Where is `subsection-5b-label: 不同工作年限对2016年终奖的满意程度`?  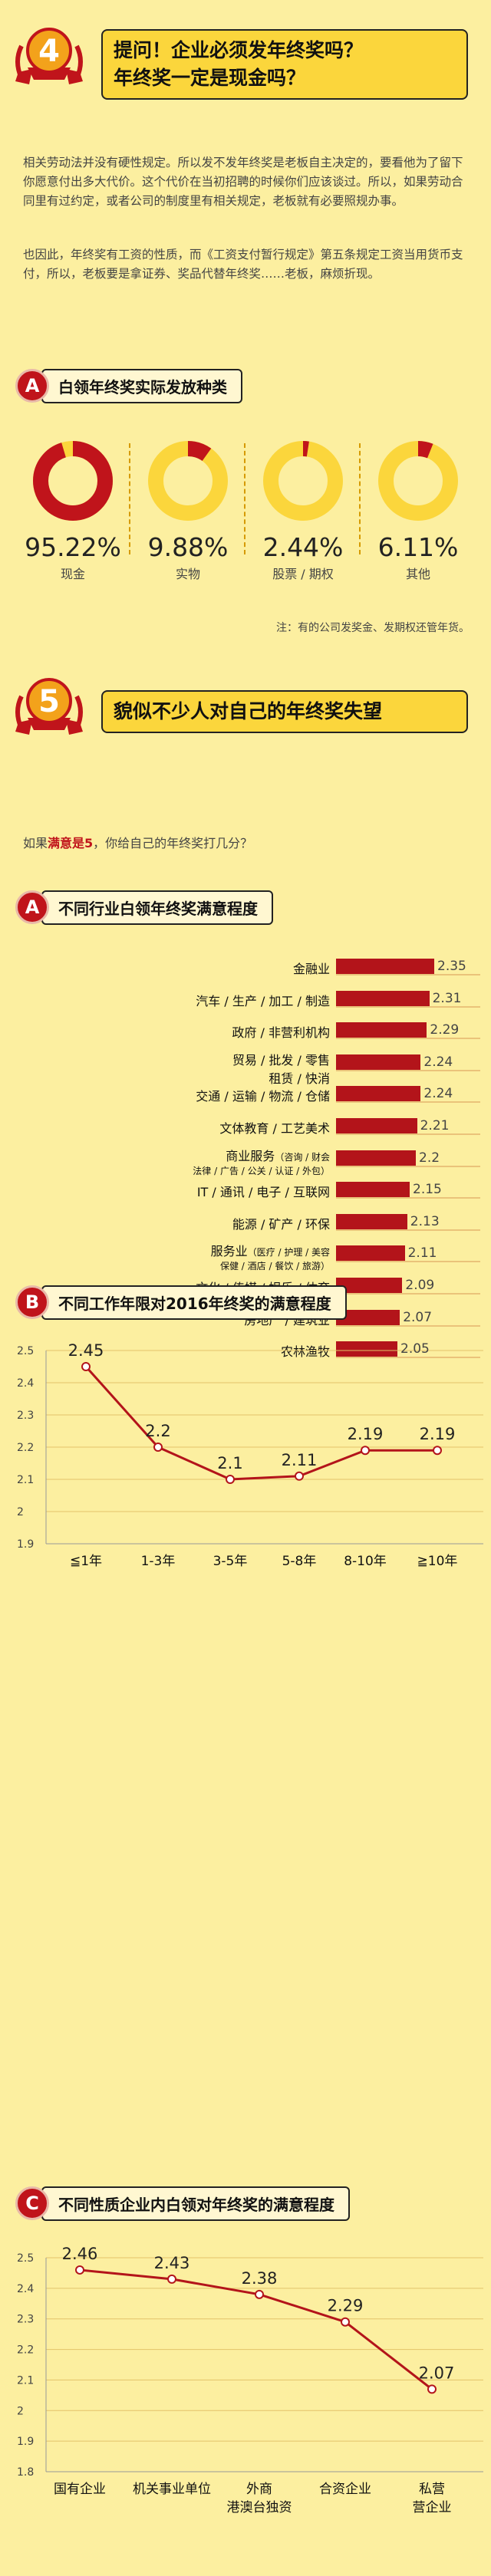
subsection-5b-label: 不同工作年限对2016年终奖的满意程度 is located at coordinates (194, 1302).